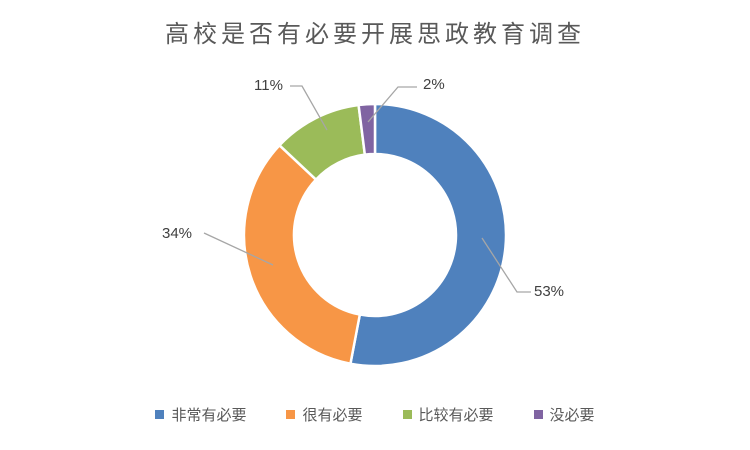 This screenshot has height=450, width=750. Describe the element at coordinates (572, 415) in the screenshot. I see `legend-label: 没必要` at that location.